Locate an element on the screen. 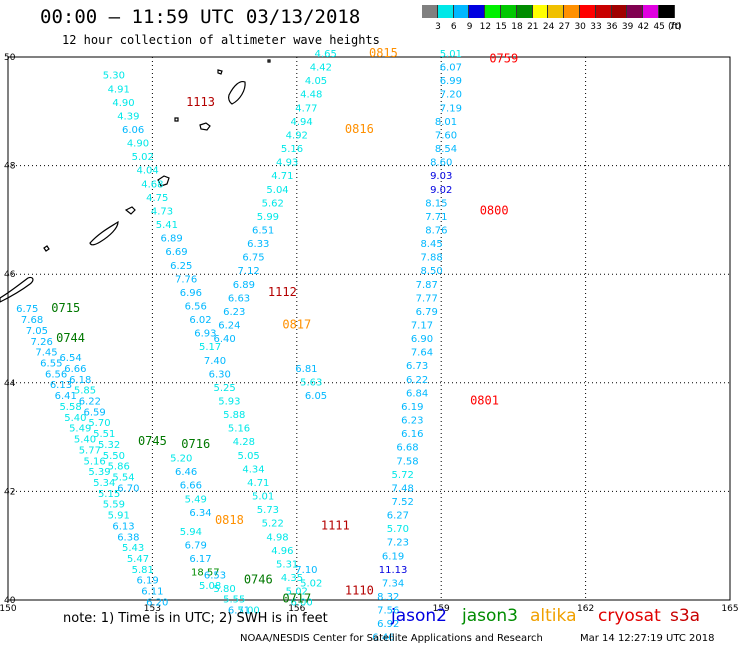  wave-height-value: 7.60 is located at coordinates (446, 135).